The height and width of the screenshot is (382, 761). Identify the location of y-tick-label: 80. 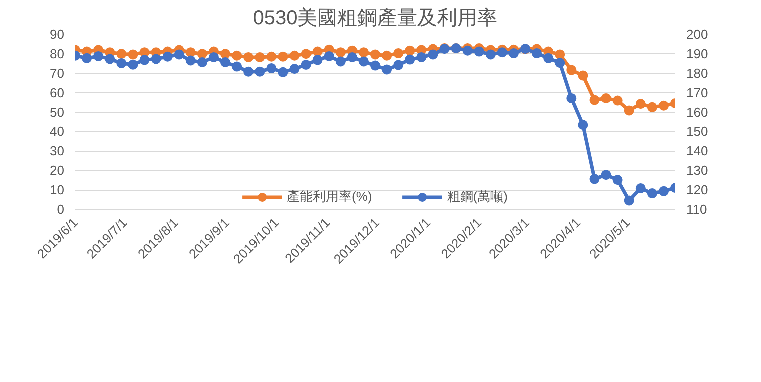
(57, 54).